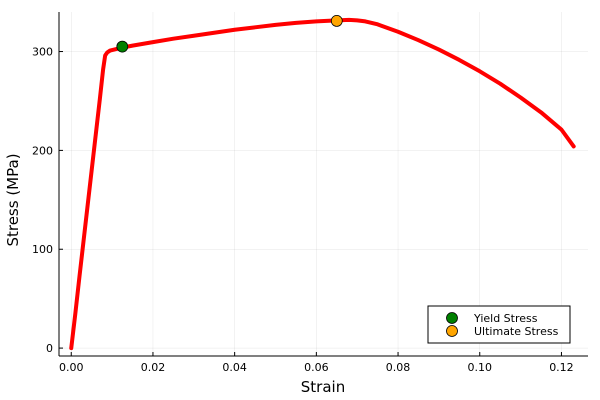 This screenshot has height=400, width=600. I want to click on y-tick-label: 200, so click(42, 150).